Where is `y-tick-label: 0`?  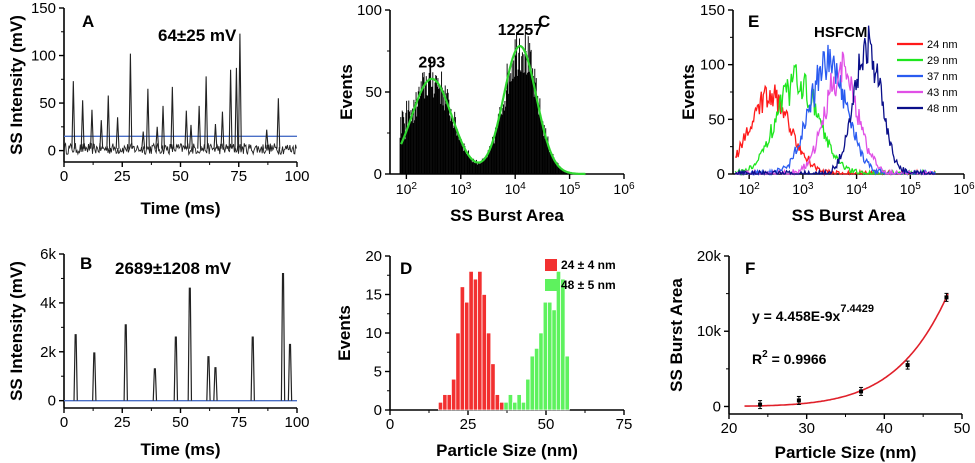 y-tick-label: 0 is located at coordinates (52, 151).